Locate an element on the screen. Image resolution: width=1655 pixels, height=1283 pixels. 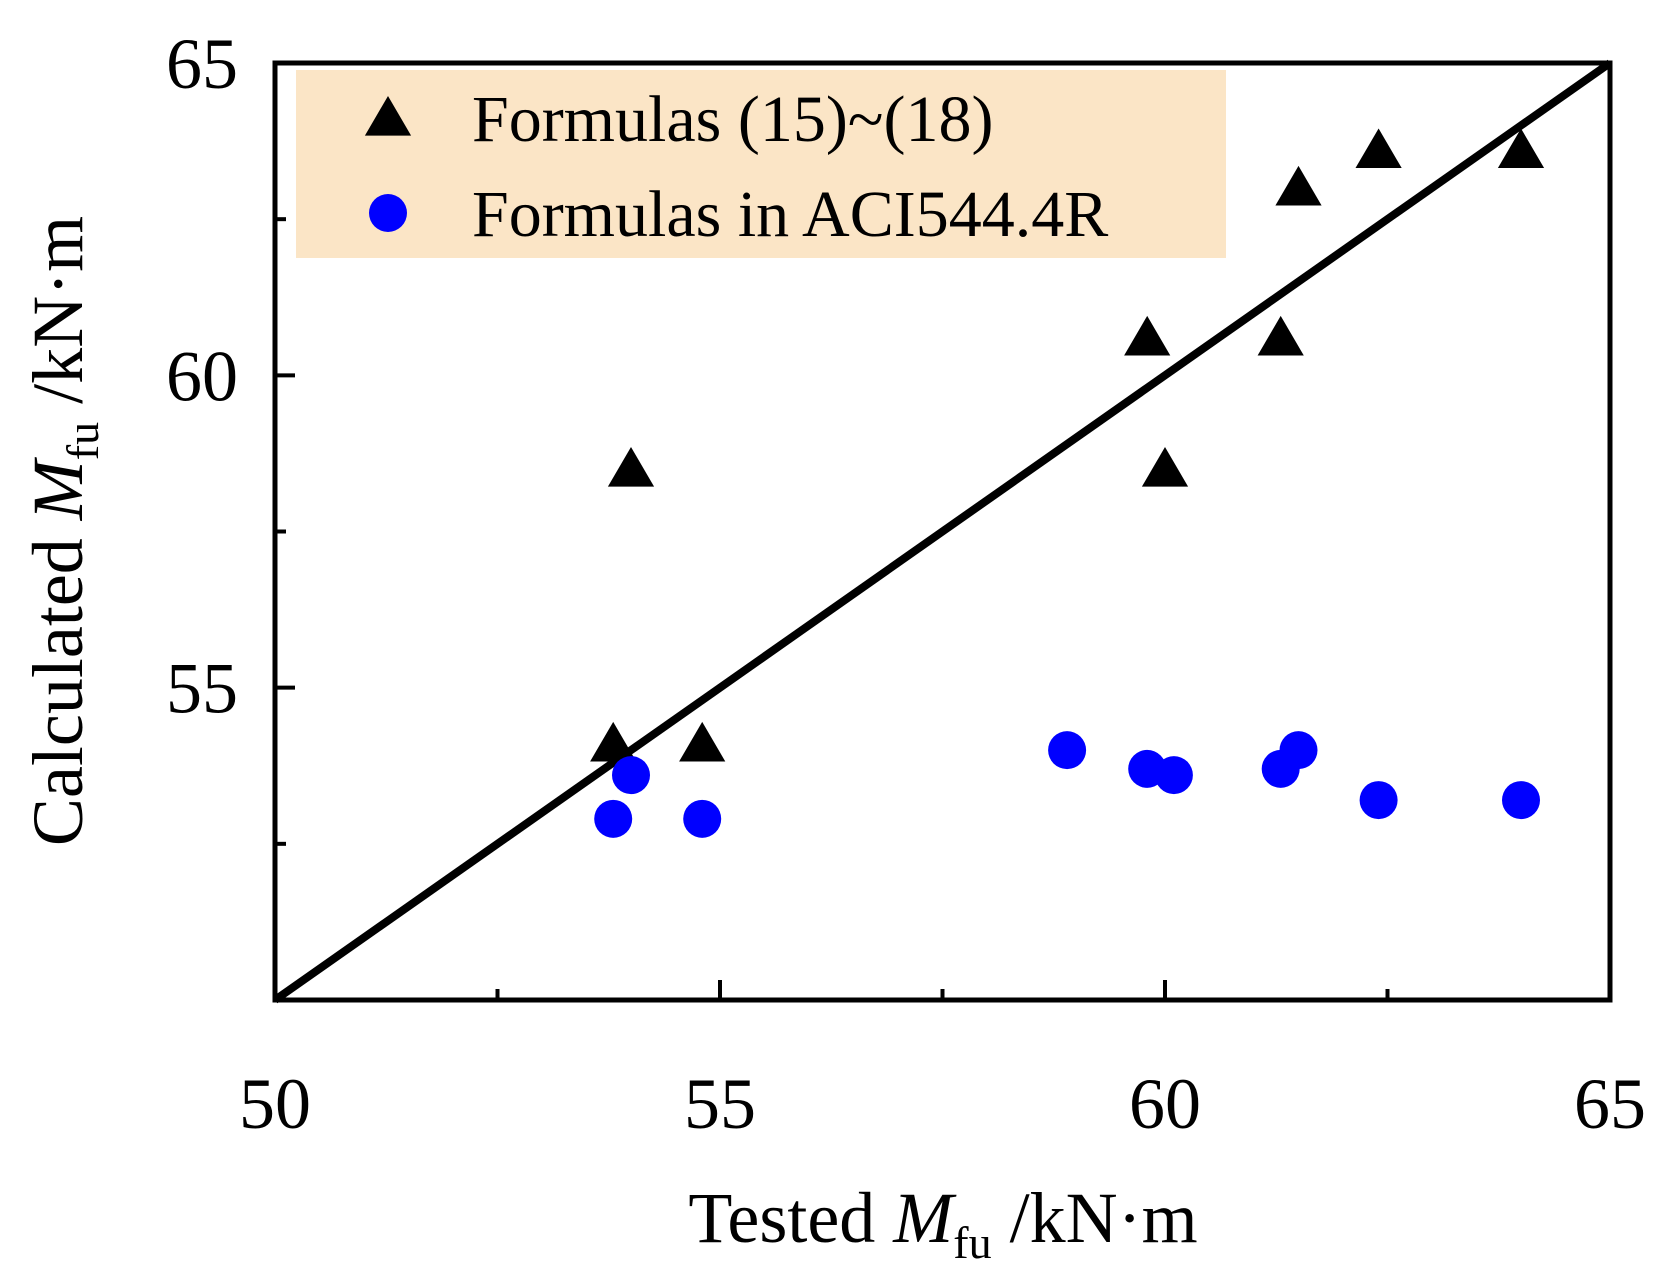
x-tick-label: 60 is located at coordinates (1165, 1104).